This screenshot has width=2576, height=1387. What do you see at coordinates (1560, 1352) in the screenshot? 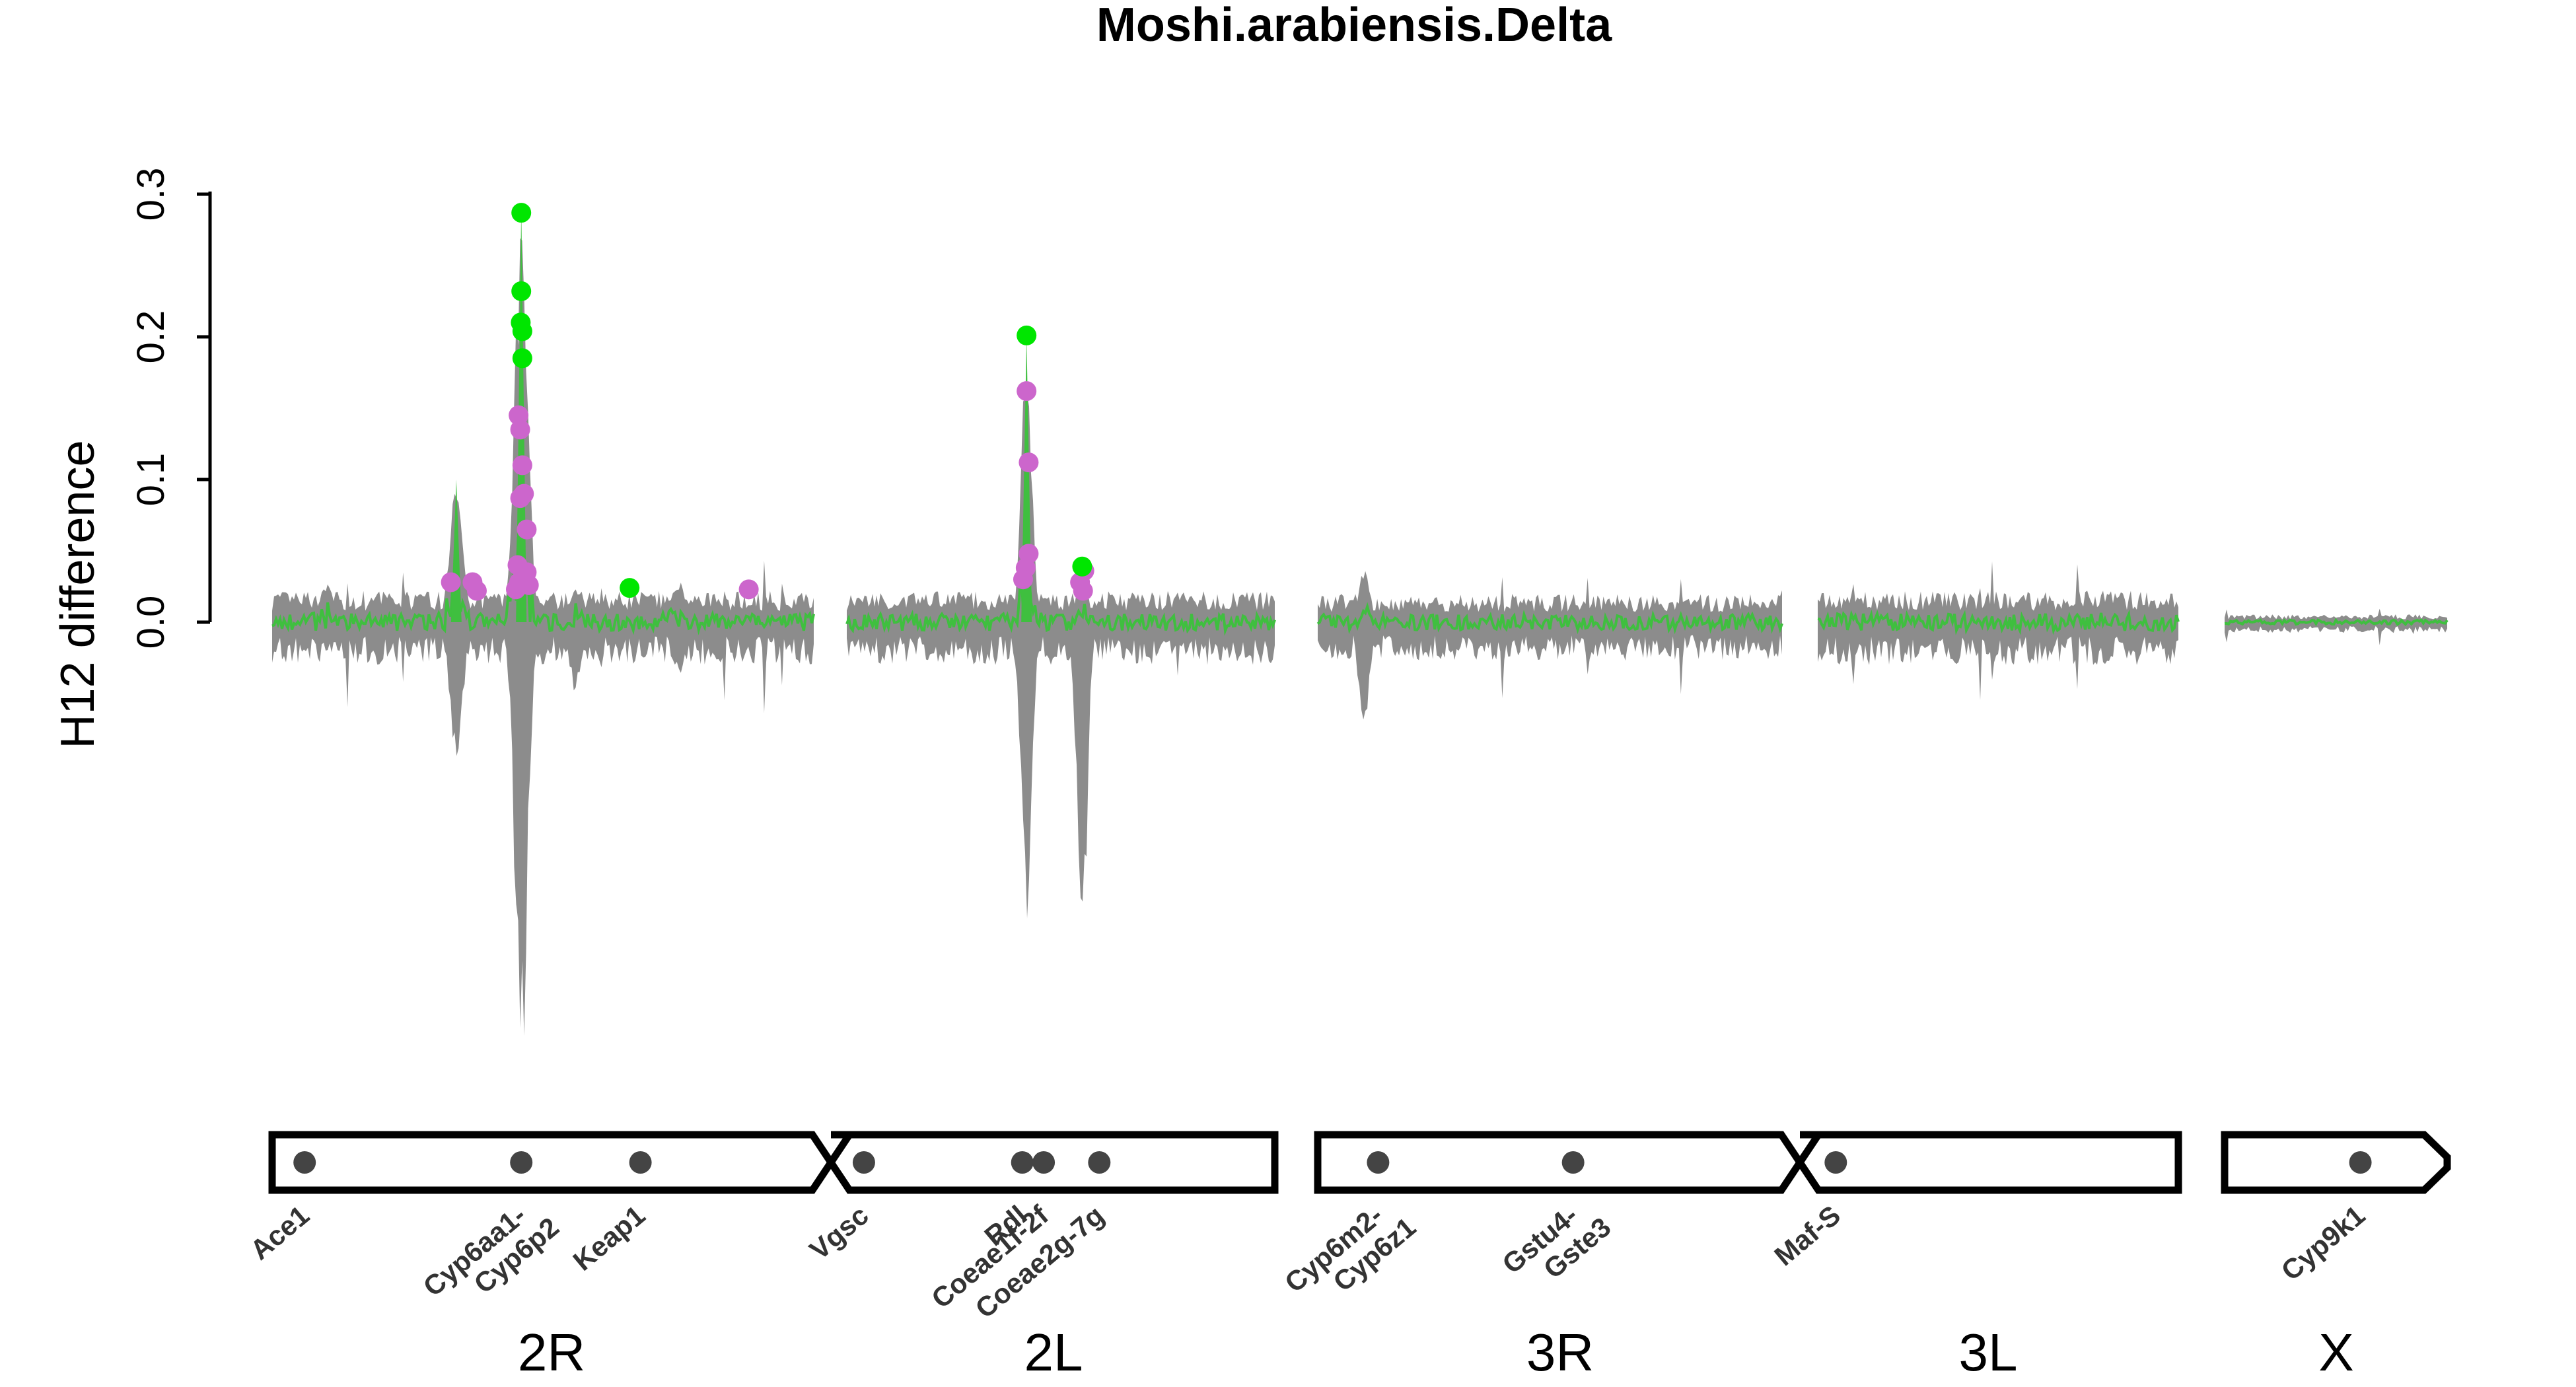
I see `chromosome-label-3R: 3R` at bounding box center [1560, 1352].